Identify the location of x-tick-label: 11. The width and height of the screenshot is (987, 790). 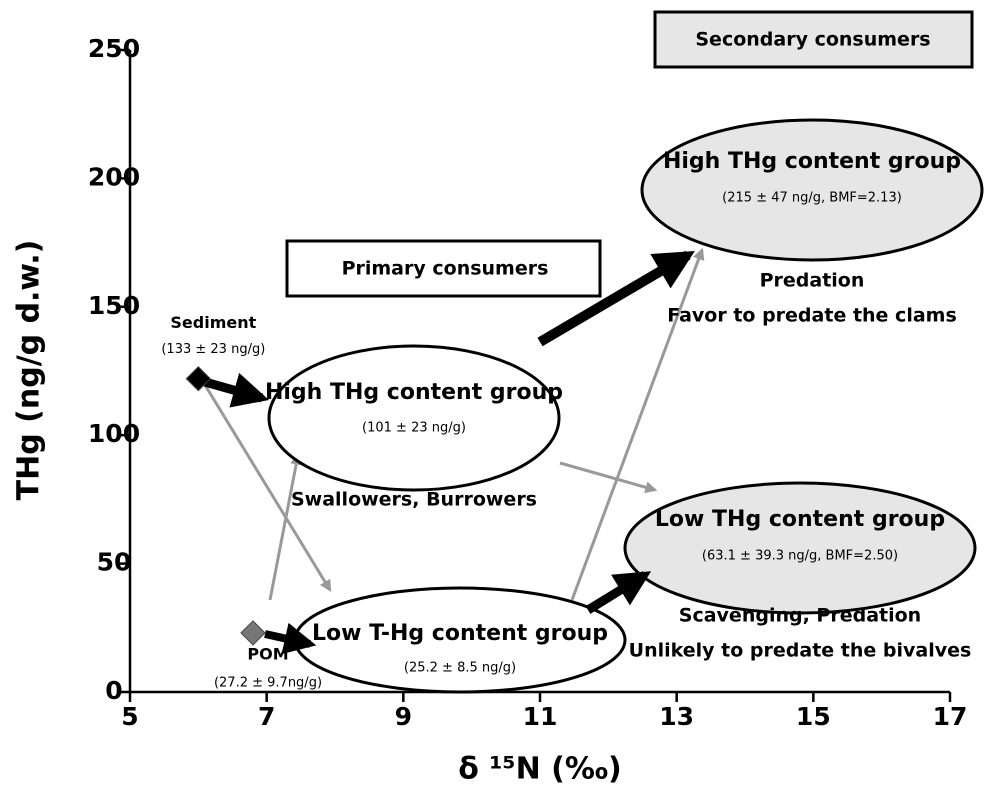
(540, 716).